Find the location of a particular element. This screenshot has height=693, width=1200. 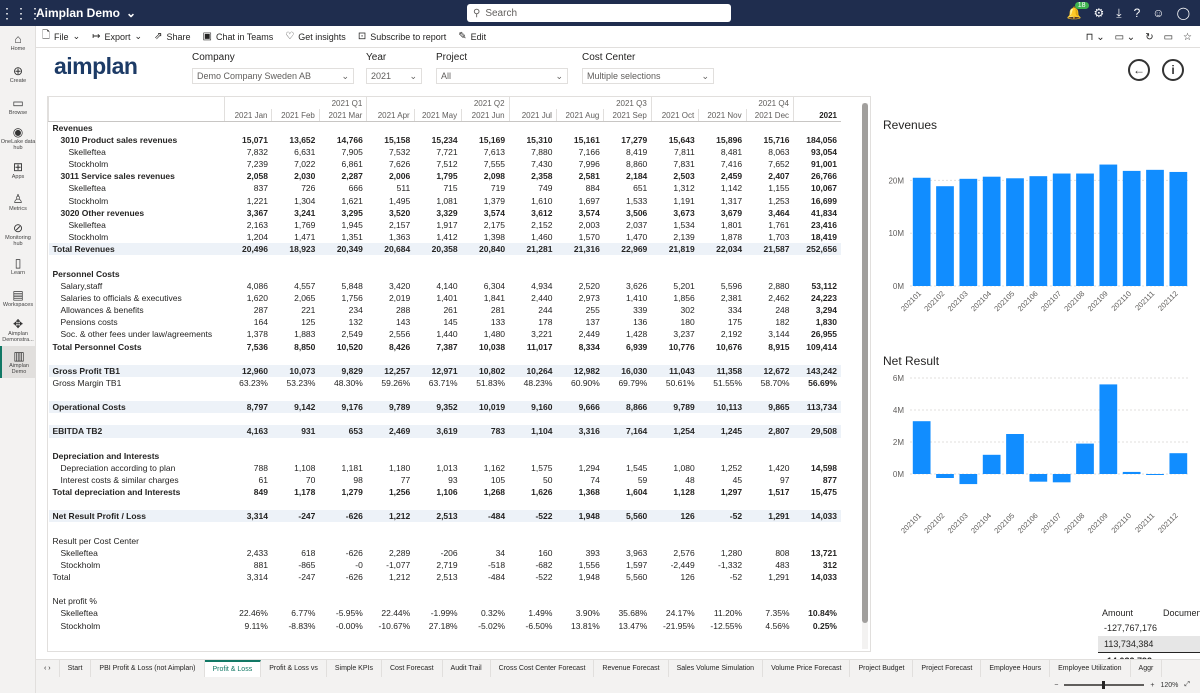

help-icon: ? is located at coordinates (1137, 13).